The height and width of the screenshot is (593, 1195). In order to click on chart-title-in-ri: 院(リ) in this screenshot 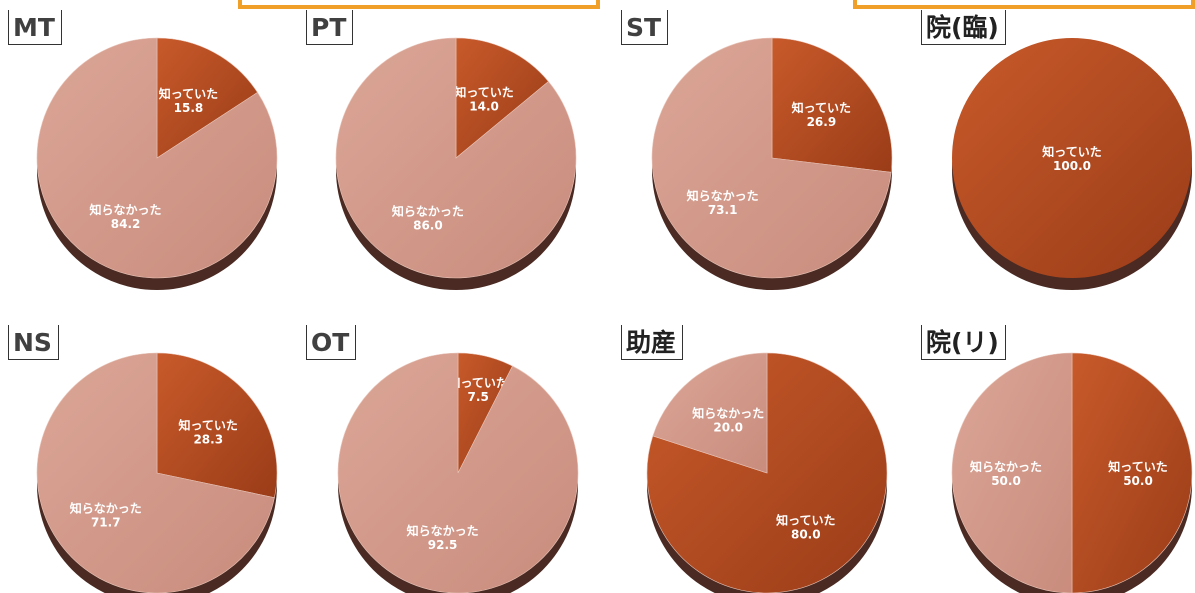, I will do `click(963, 342)`.